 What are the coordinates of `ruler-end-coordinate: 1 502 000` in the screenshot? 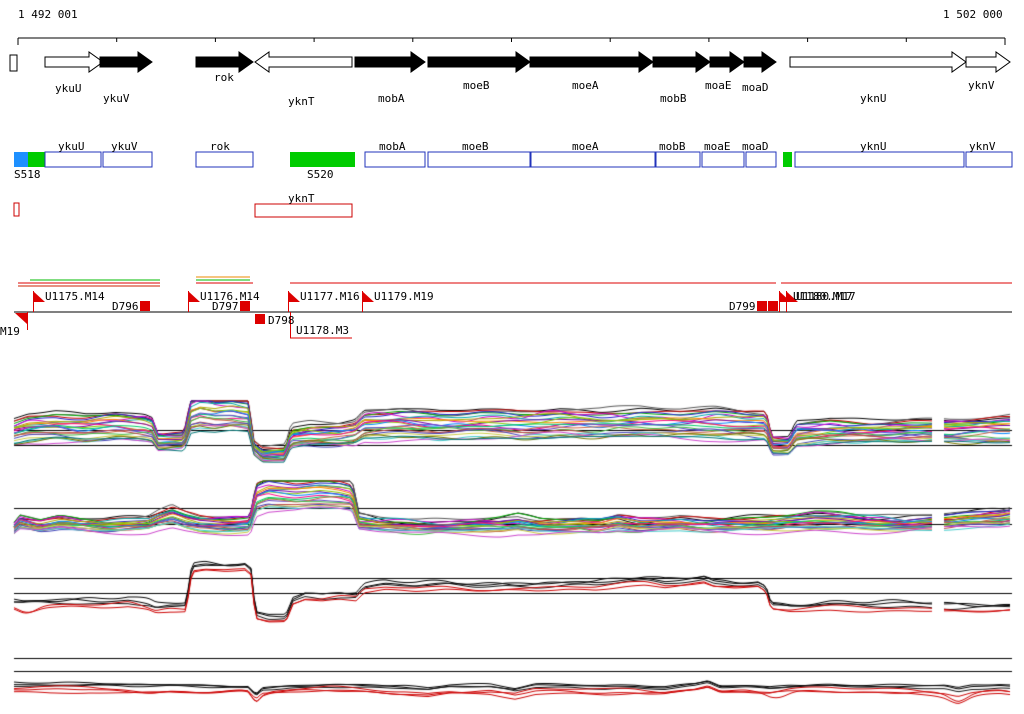 It's located at (973, 14).